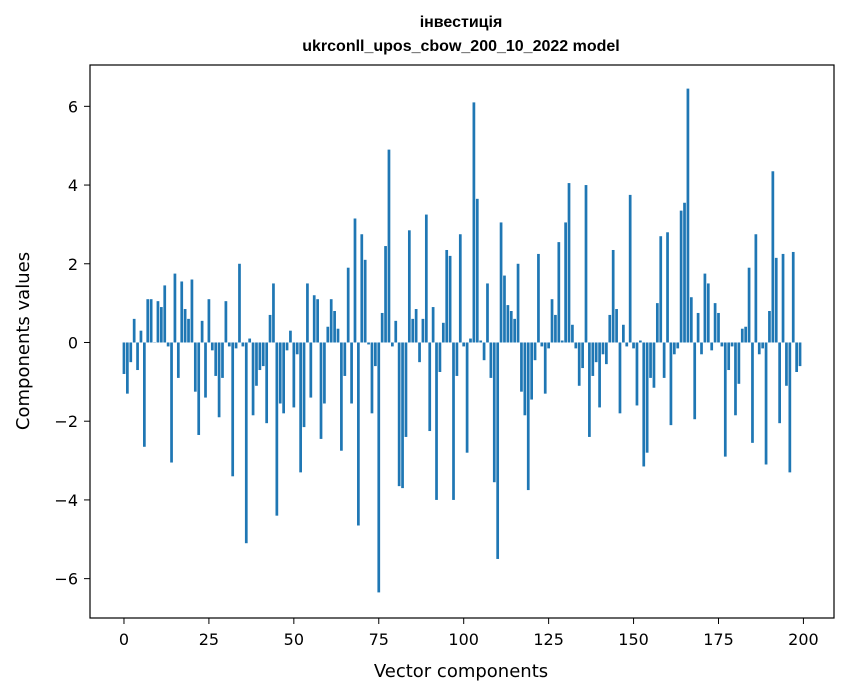 This screenshot has width=847, height=696. I want to click on x-tick-label: 25, so click(209, 639).